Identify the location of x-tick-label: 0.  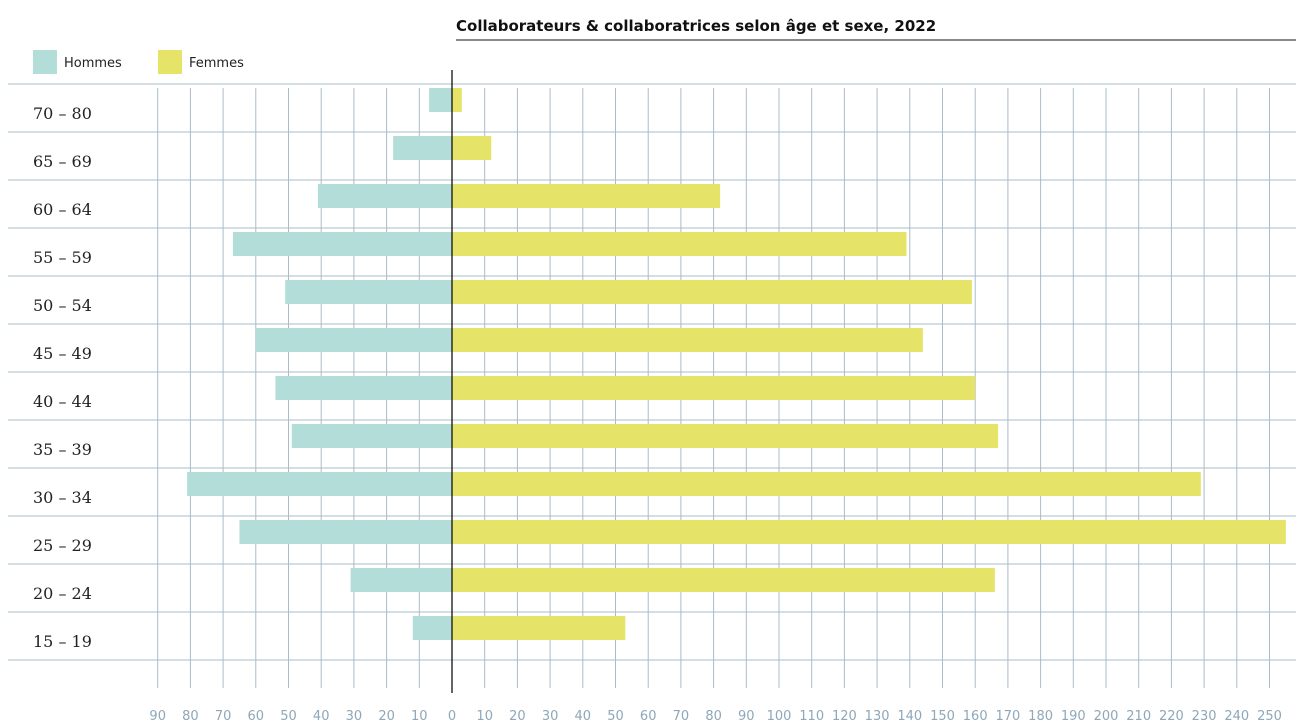
(452, 715).